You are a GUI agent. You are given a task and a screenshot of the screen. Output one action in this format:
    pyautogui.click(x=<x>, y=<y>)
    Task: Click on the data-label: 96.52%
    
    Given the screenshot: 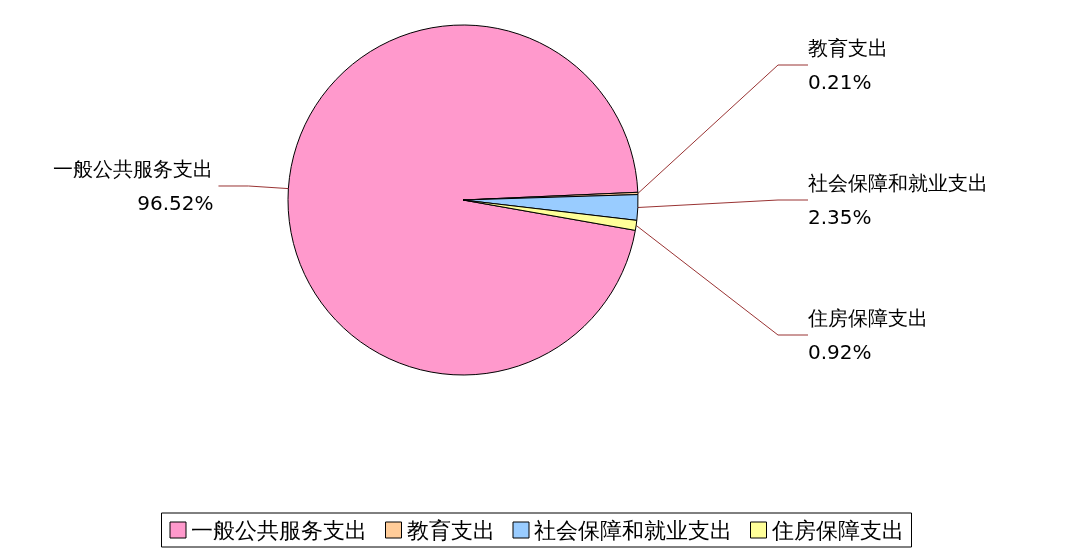 What is the action you would take?
    pyautogui.click(x=175, y=202)
    